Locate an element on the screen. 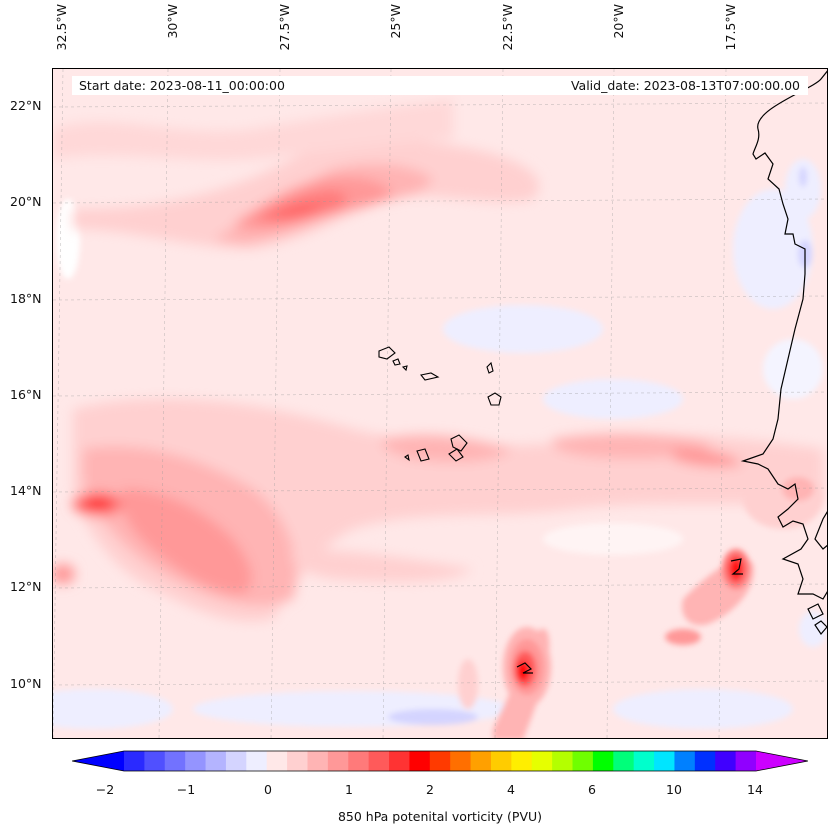 The image size is (837, 836). colorbar-tick-label: 14 is located at coordinates (755, 789).